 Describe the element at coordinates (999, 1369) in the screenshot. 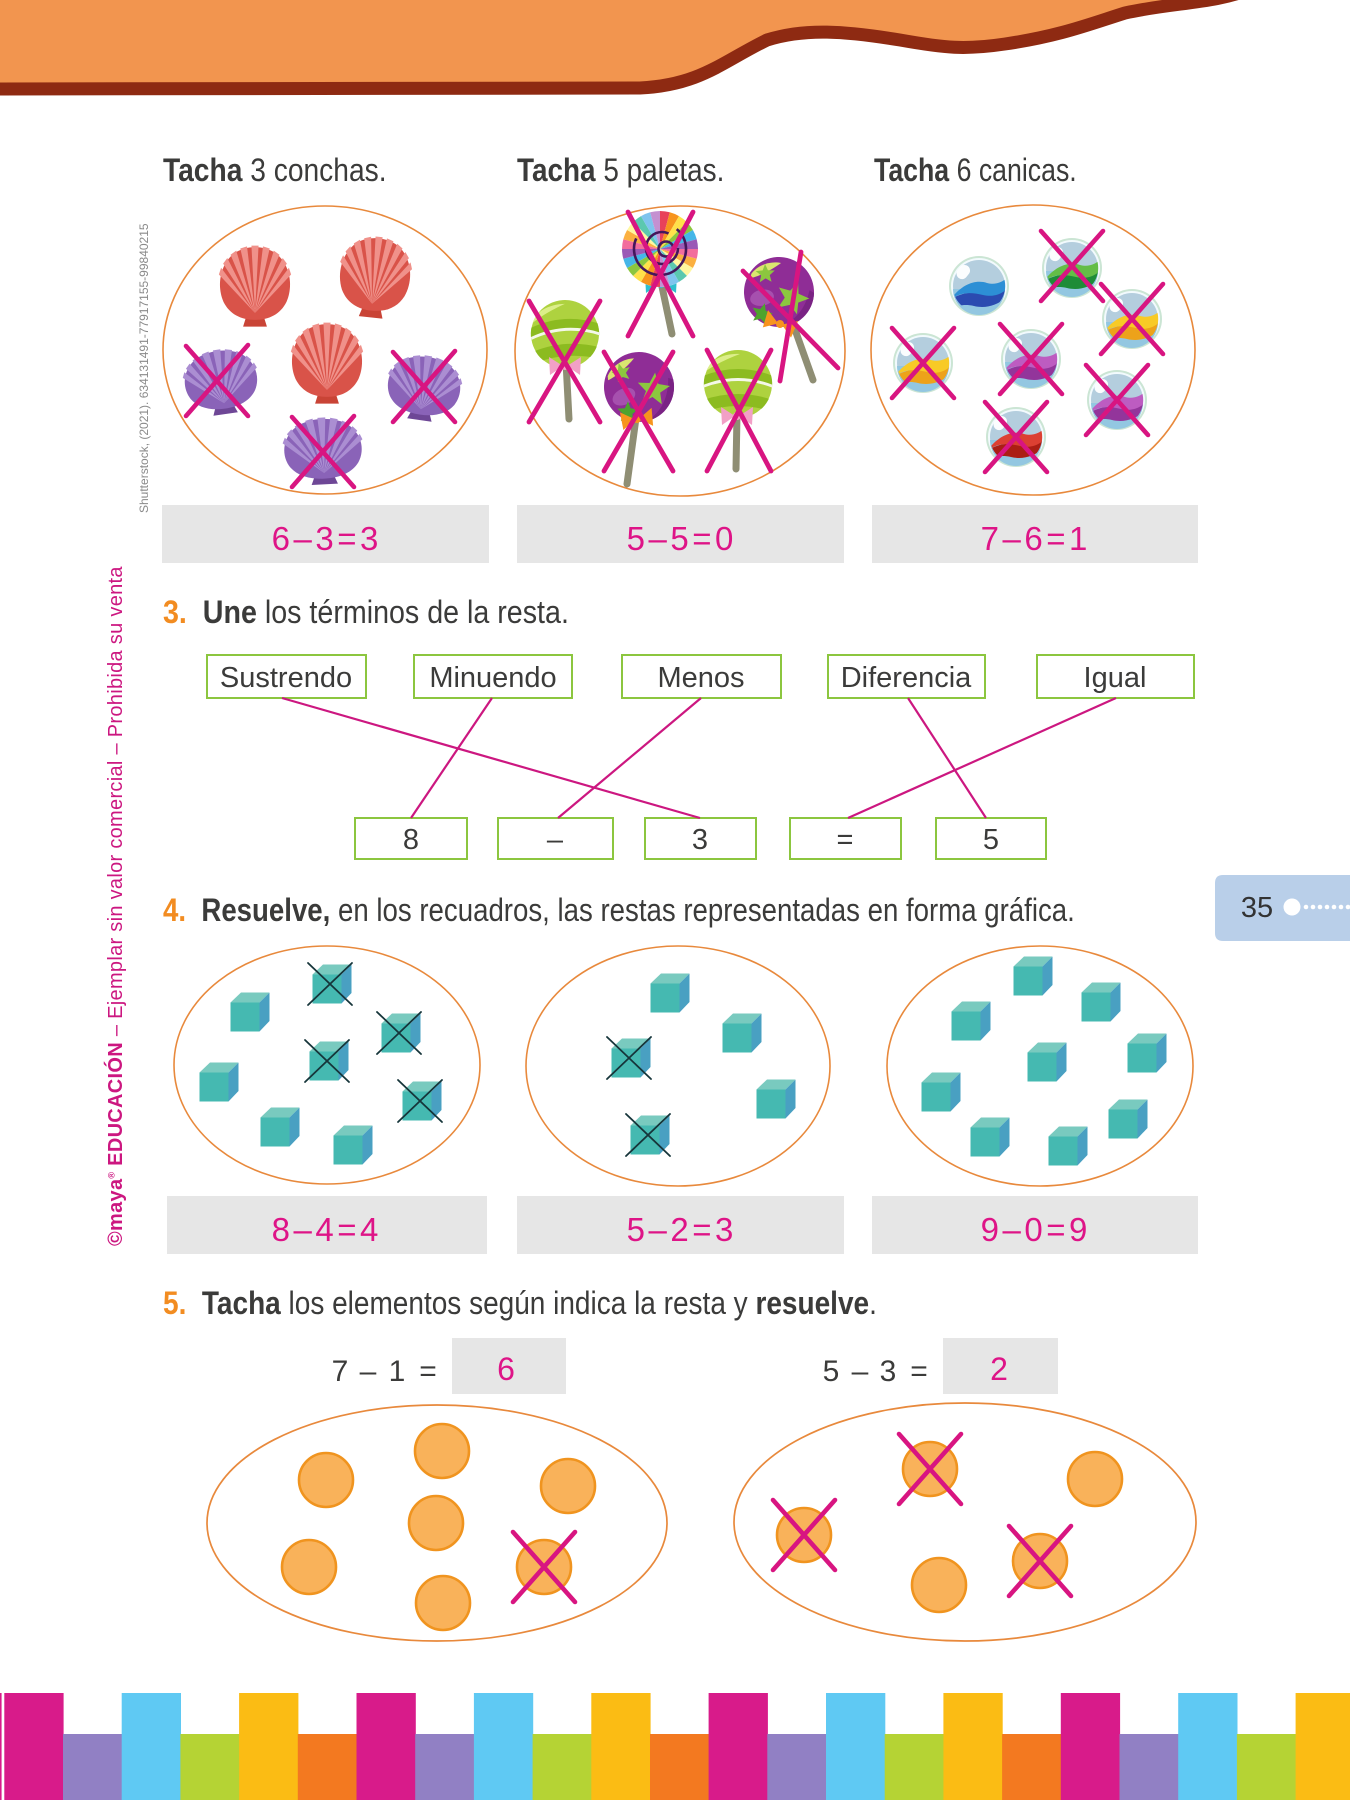

I see `svg-text: 2` at that location.